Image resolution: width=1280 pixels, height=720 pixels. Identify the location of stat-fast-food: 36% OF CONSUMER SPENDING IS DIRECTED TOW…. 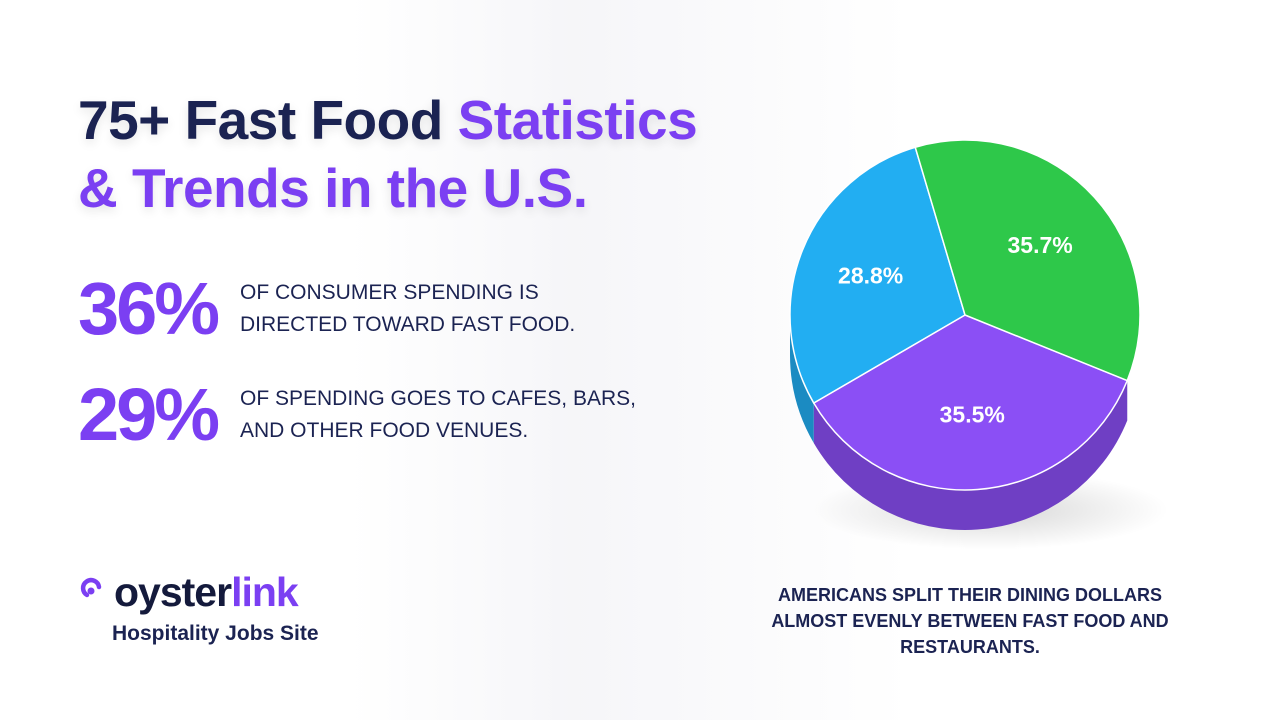
(326, 309).